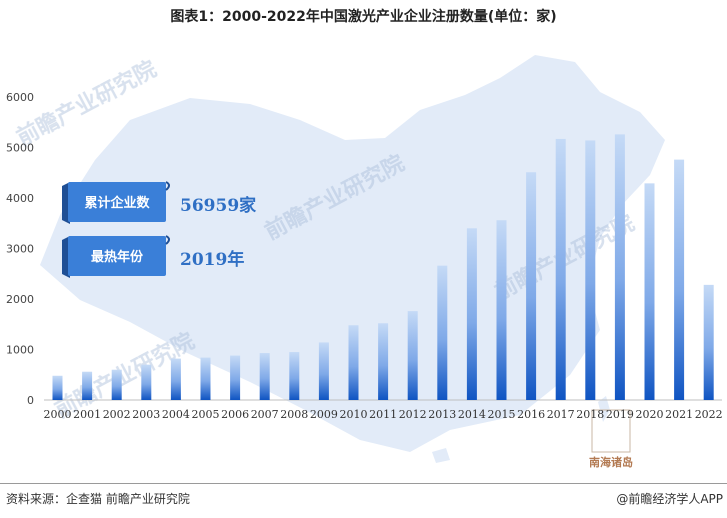 This screenshot has height=518, width=727. What do you see at coordinates (363, 17) in the screenshot?
I see `chart-title: 图表1：2000-2022年中国激光产业企业注册数量(单位：家)` at bounding box center [363, 17].